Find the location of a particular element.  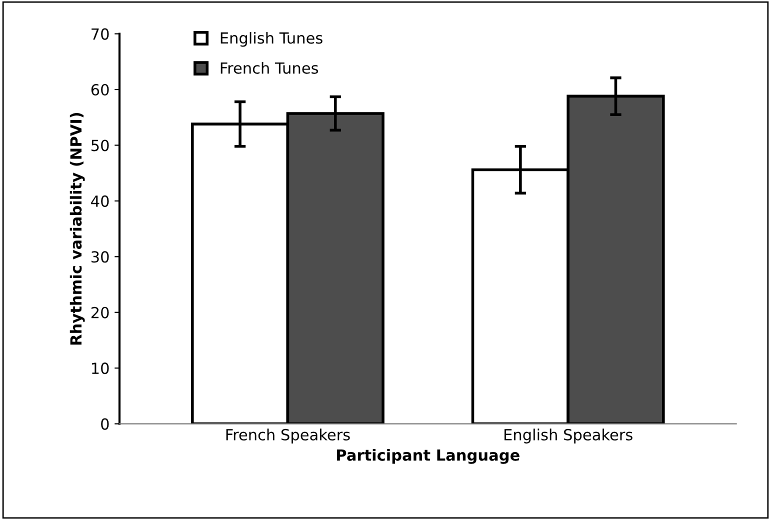

legend-label: French Tunes is located at coordinates (269, 68).